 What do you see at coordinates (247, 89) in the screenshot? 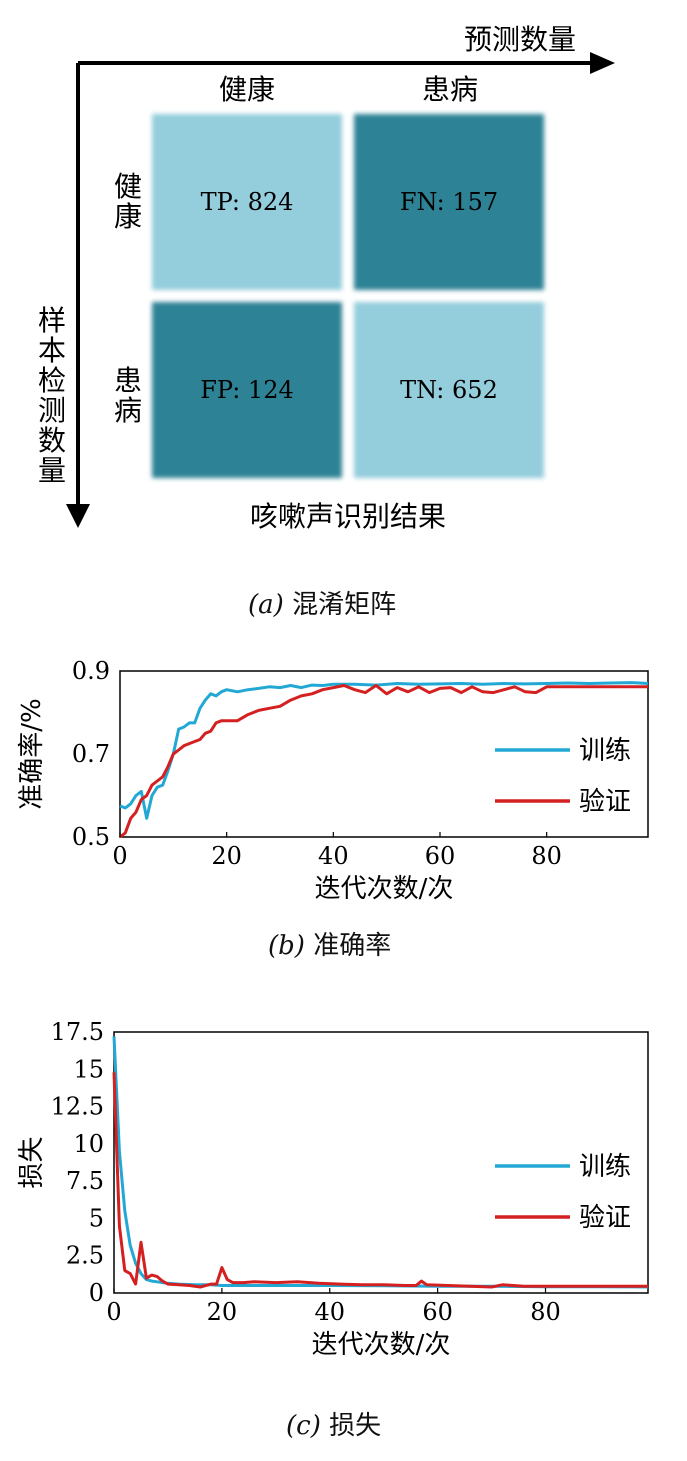
I see `col-label-healthy: 健康` at bounding box center [247, 89].